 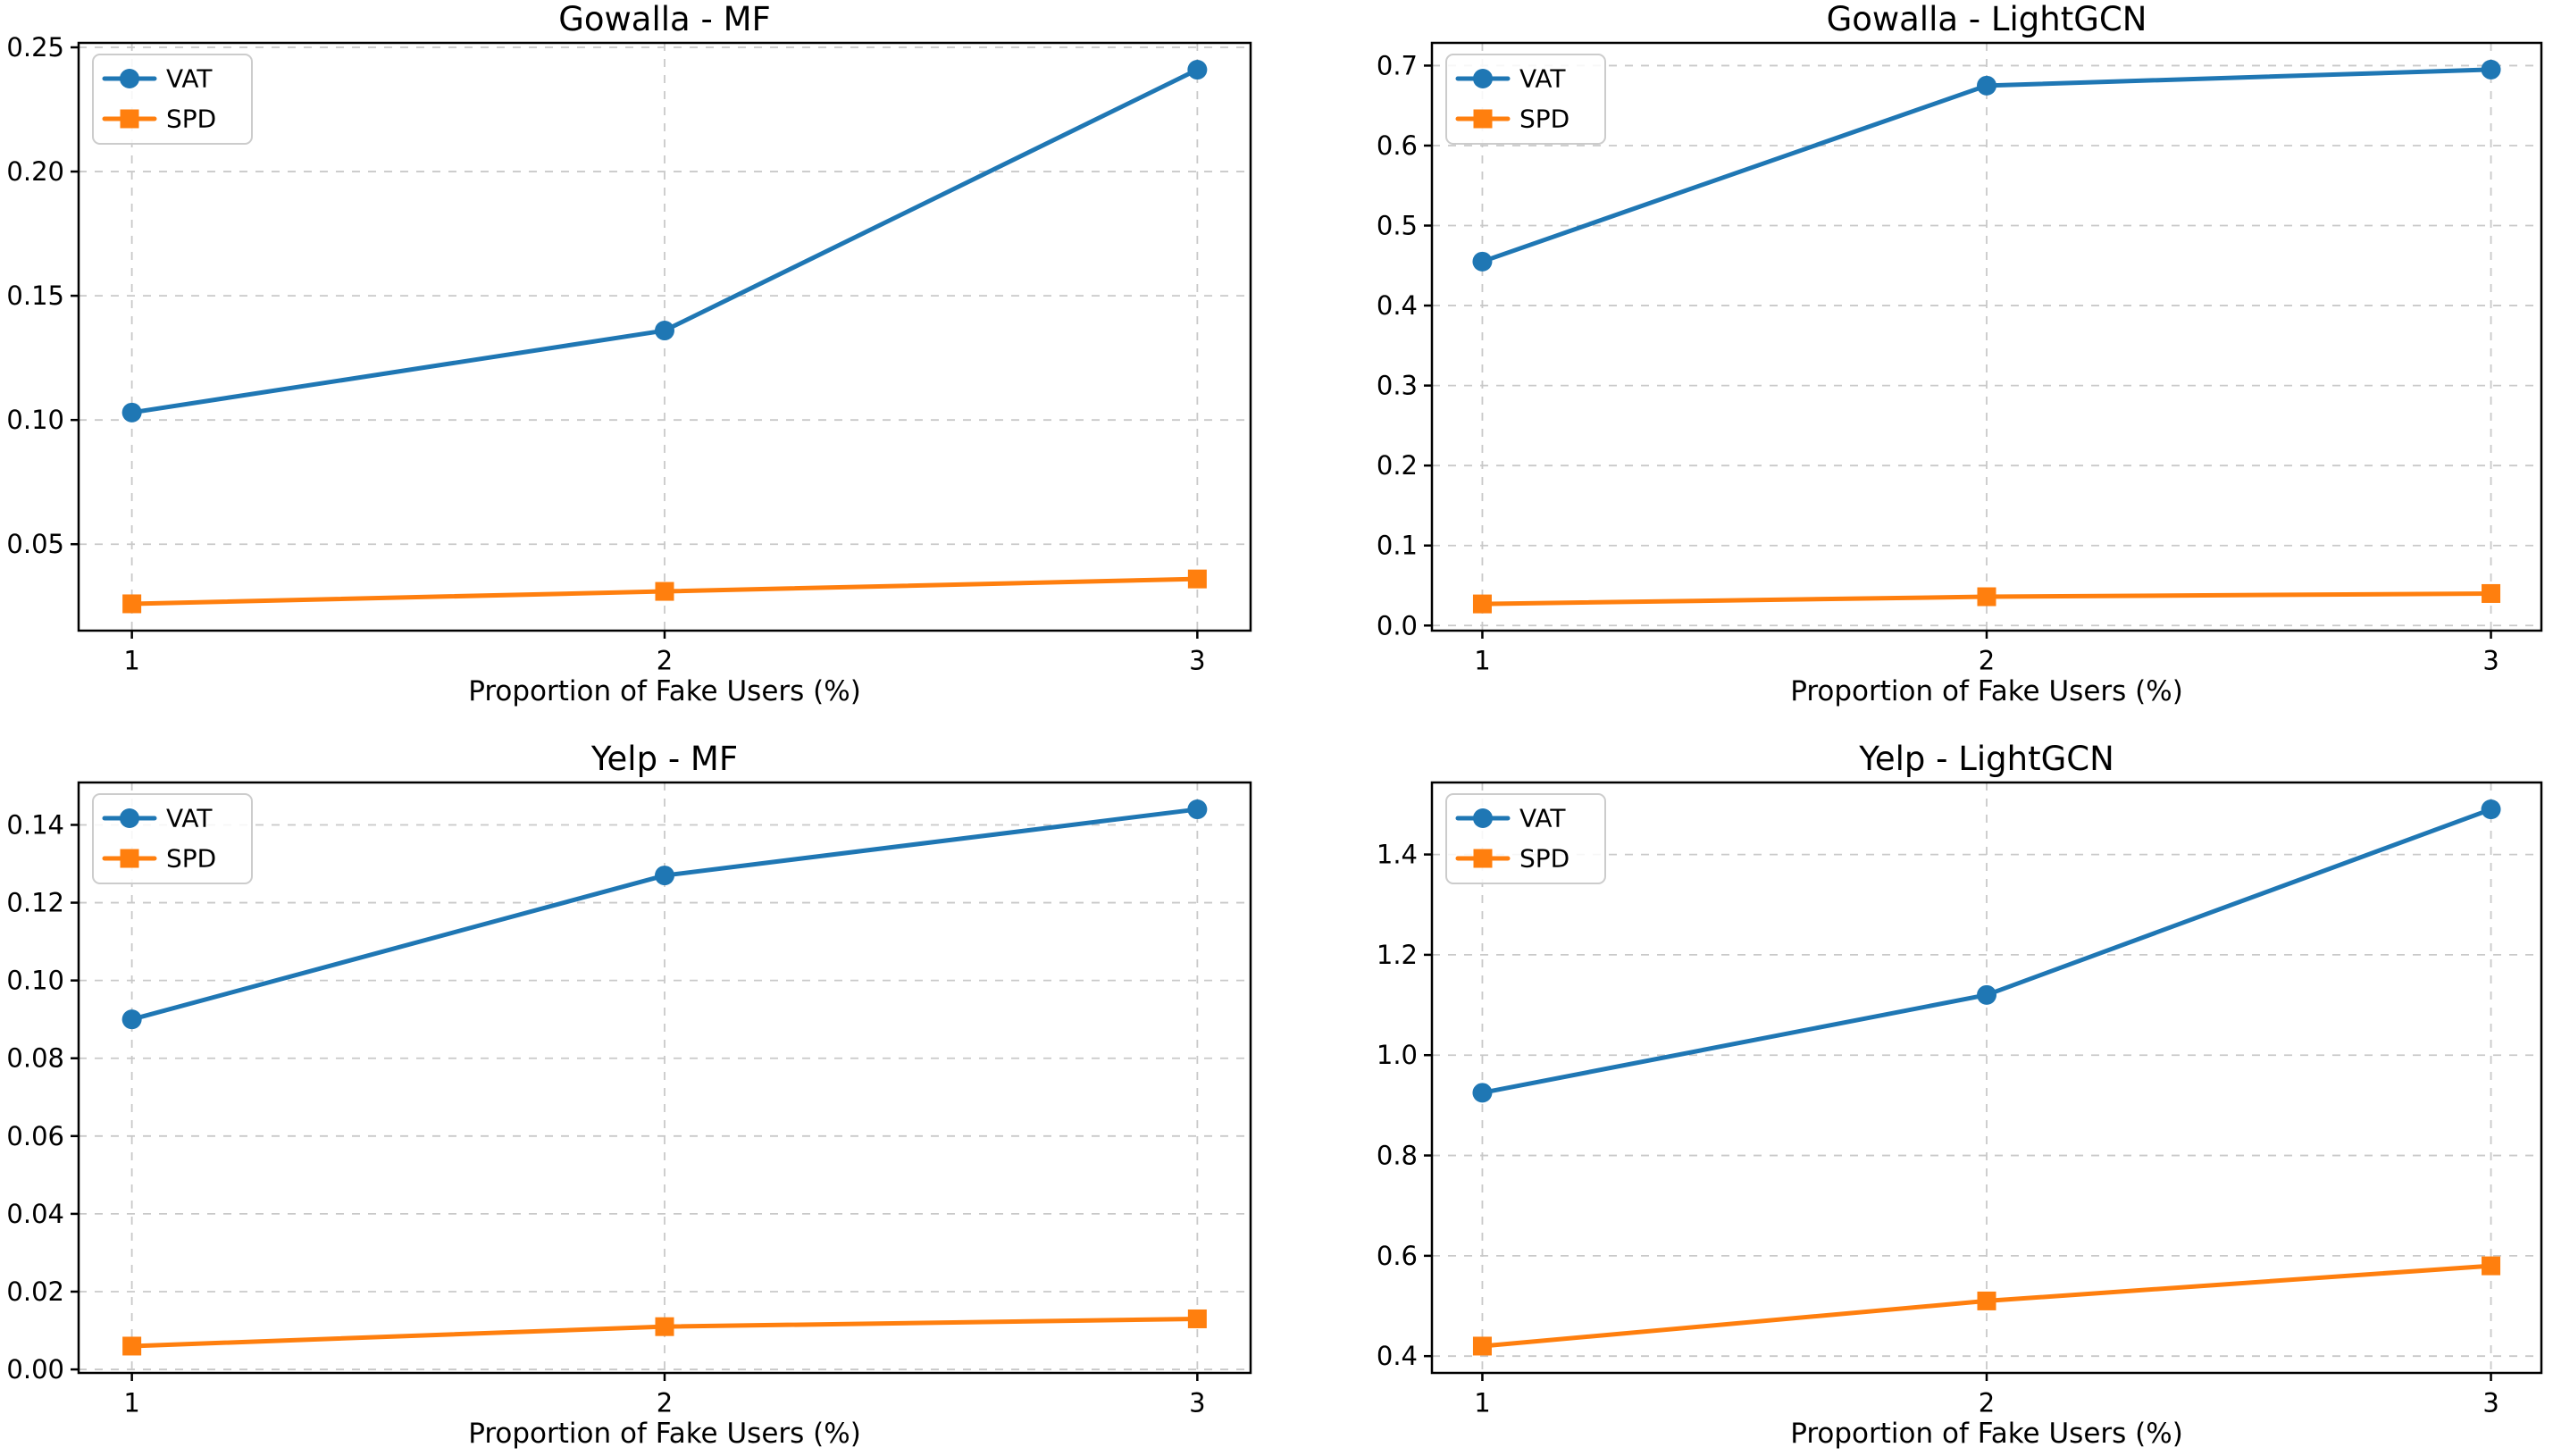 What do you see at coordinates (35, 47) in the screenshot?
I see `y-tick-label: 0.25` at bounding box center [35, 47].